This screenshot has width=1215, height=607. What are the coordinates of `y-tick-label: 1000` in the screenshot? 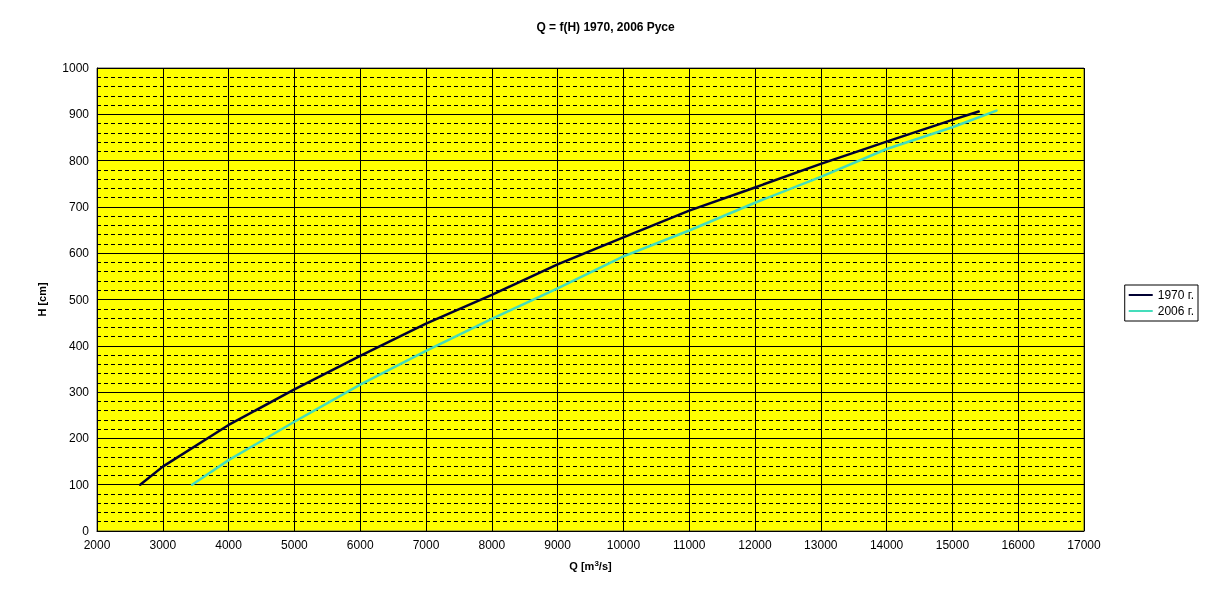 It's located at (76, 68).